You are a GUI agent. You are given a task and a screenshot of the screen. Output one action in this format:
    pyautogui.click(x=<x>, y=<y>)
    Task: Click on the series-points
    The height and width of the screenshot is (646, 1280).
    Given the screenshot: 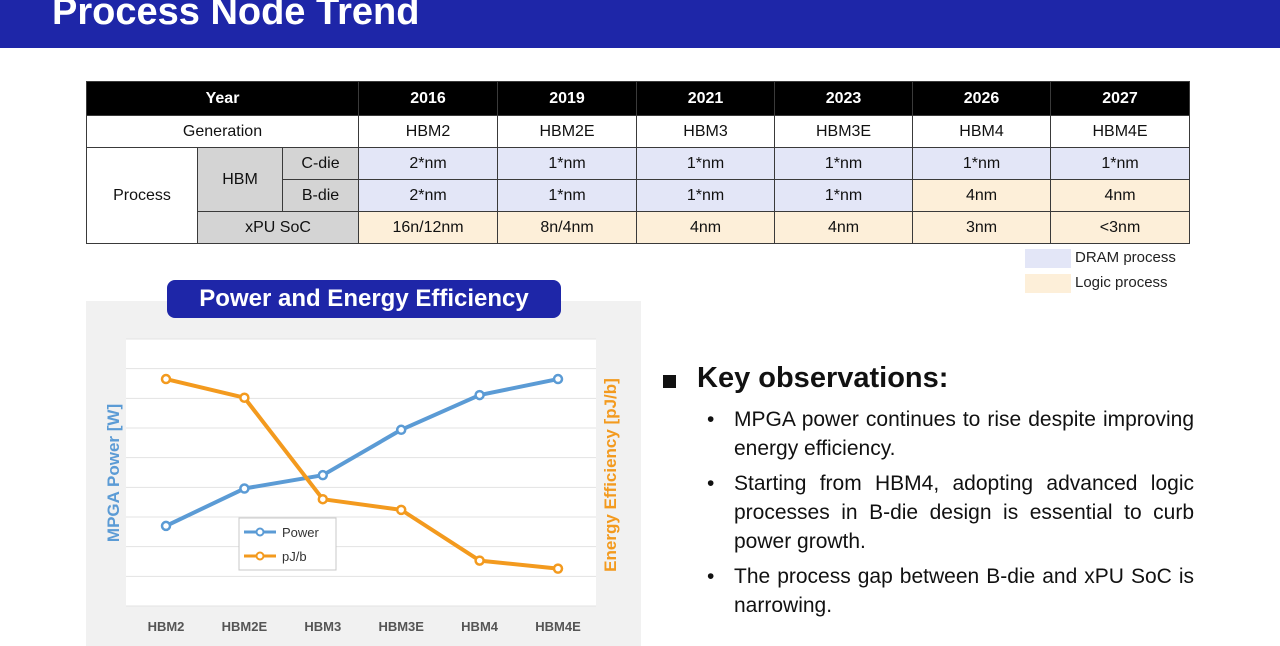 What is the action you would take?
    pyautogui.click(x=362, y=473)
    